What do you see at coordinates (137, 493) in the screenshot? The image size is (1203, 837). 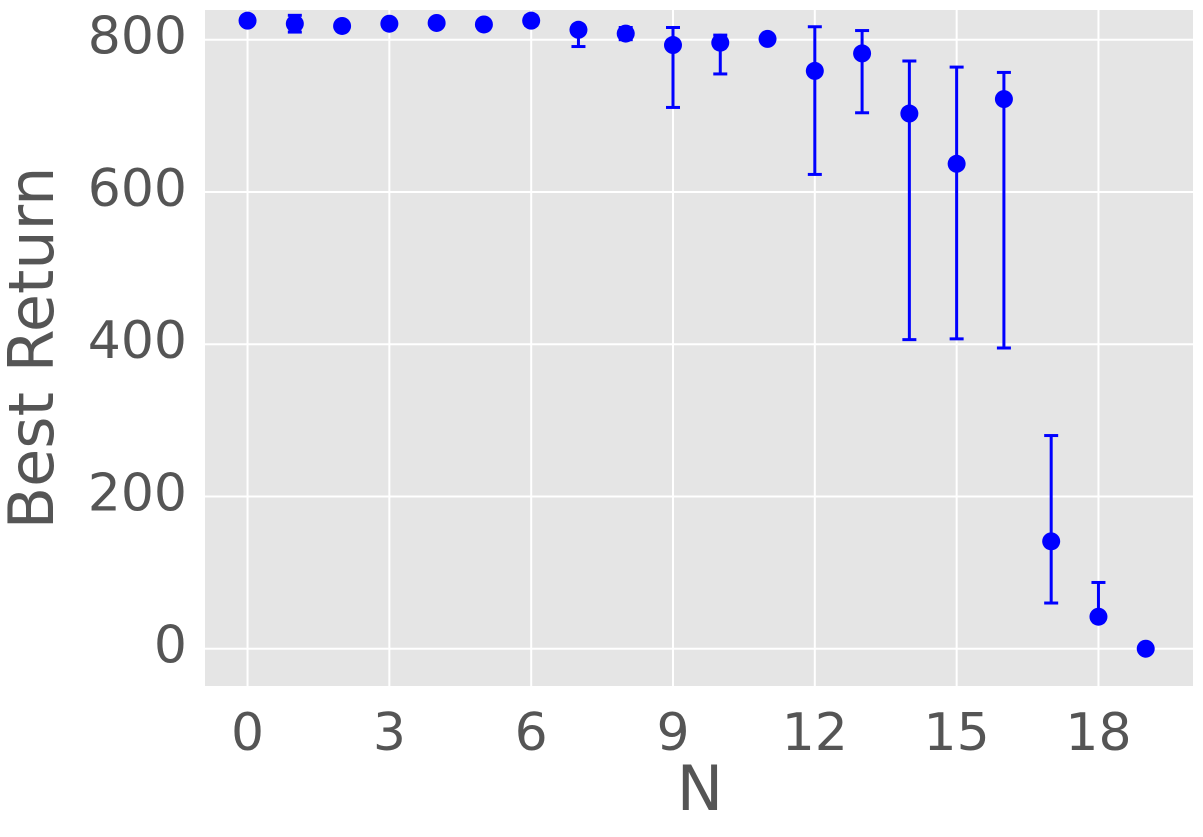 I see `y-tick-label: 200` at bounding box center [137, 493].